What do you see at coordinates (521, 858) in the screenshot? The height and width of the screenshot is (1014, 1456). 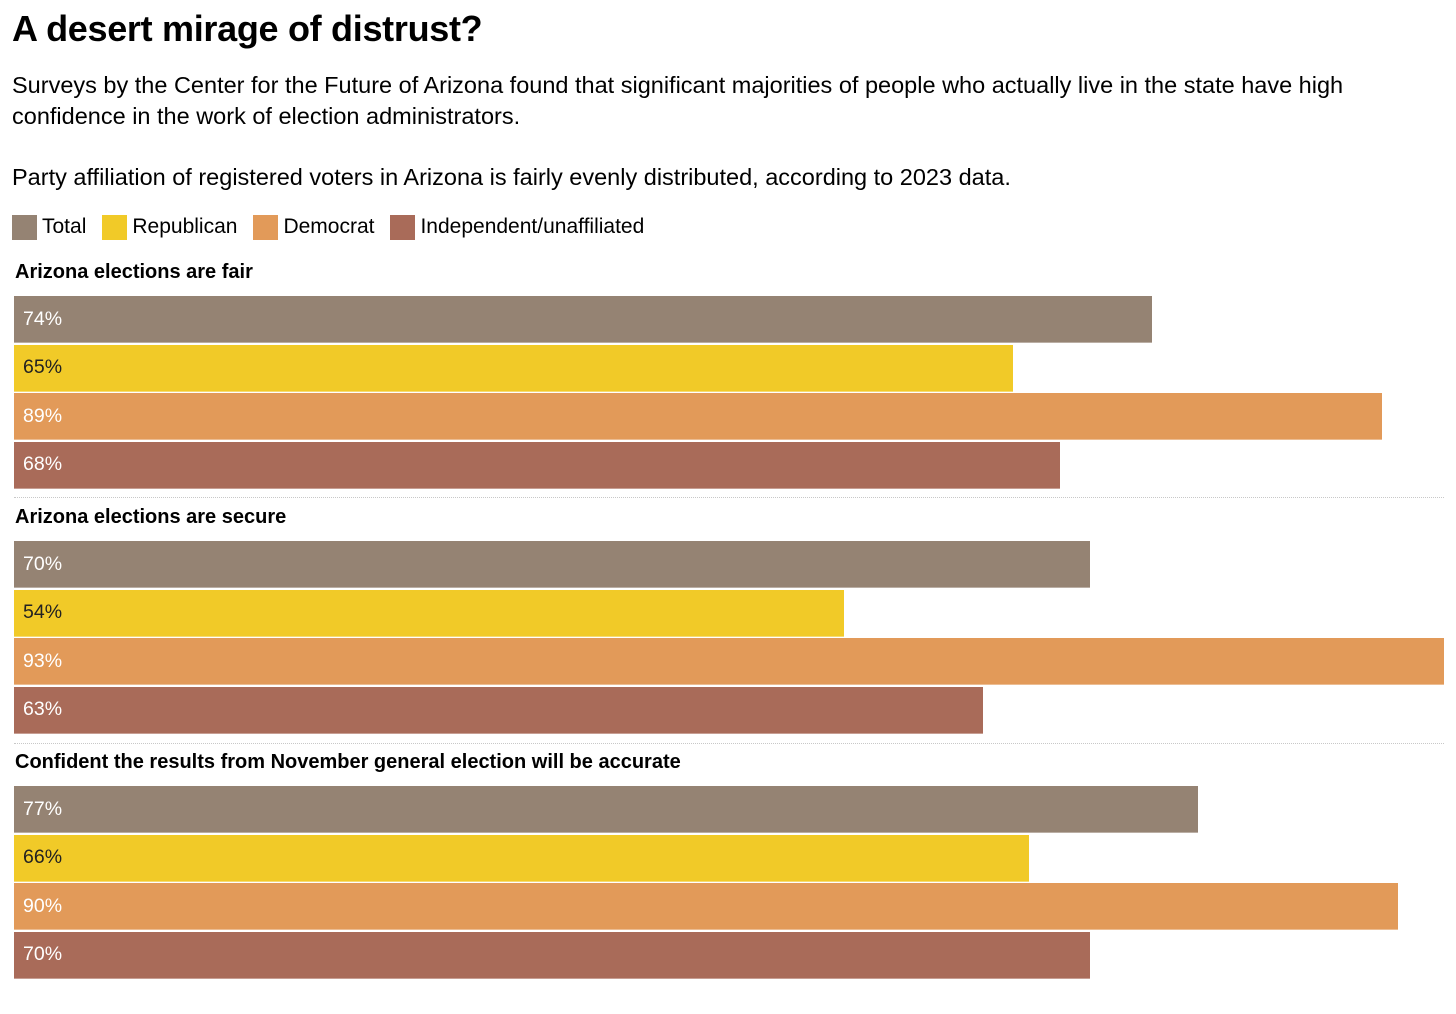 I see `bar-republican: 66%` at bounding box center [521, 858].